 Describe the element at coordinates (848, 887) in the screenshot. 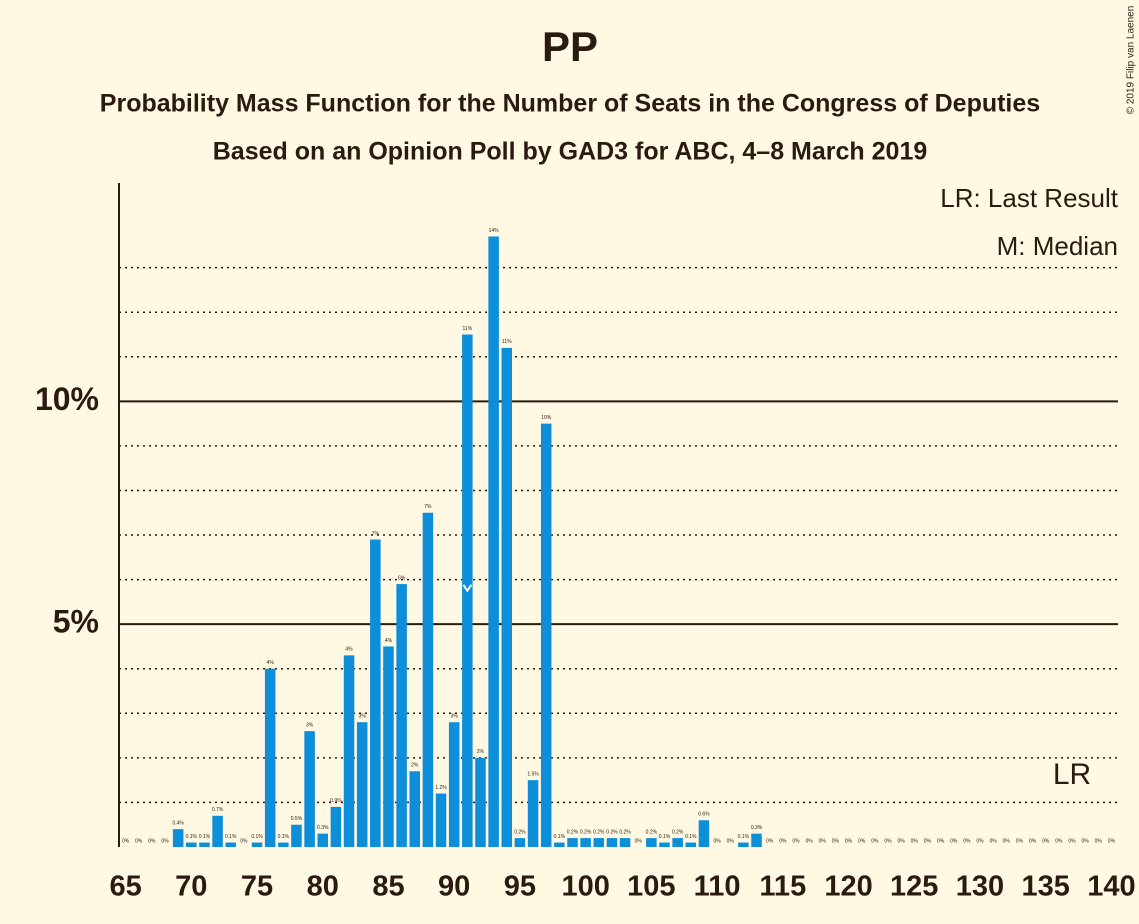

I see `x-tick-label: 120` at that location.